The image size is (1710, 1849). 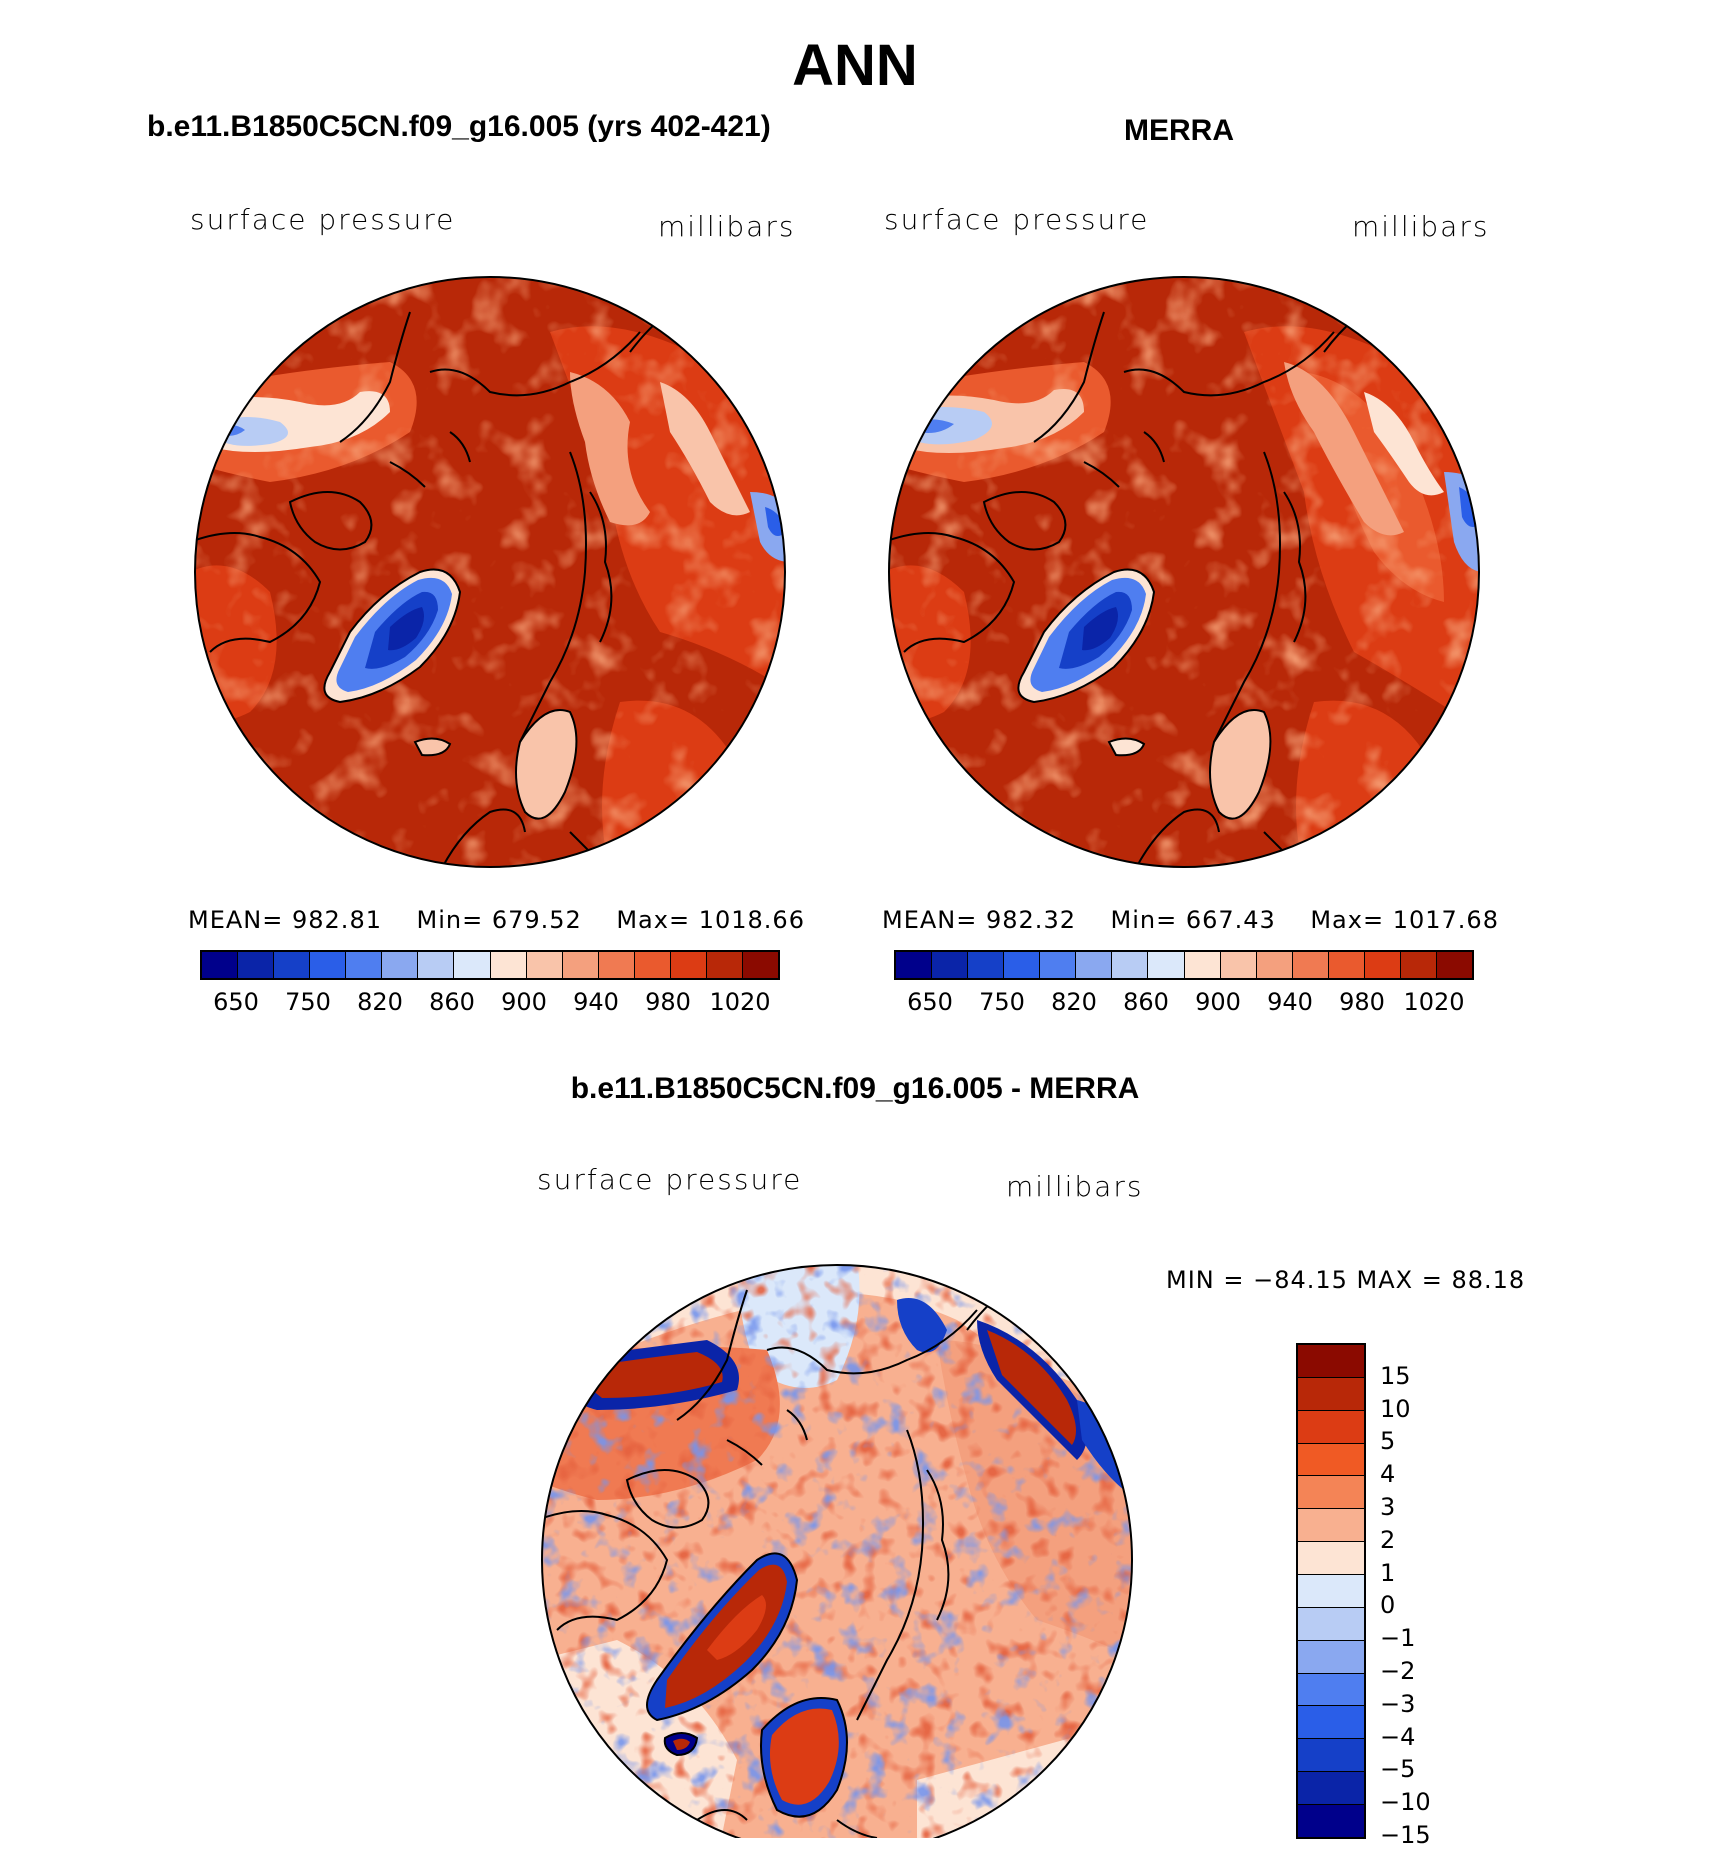 What do you see at coordinates (751, 920) in the screenshot?
I see `left-max-value: 1018.66` at bounding box center [751, 920].